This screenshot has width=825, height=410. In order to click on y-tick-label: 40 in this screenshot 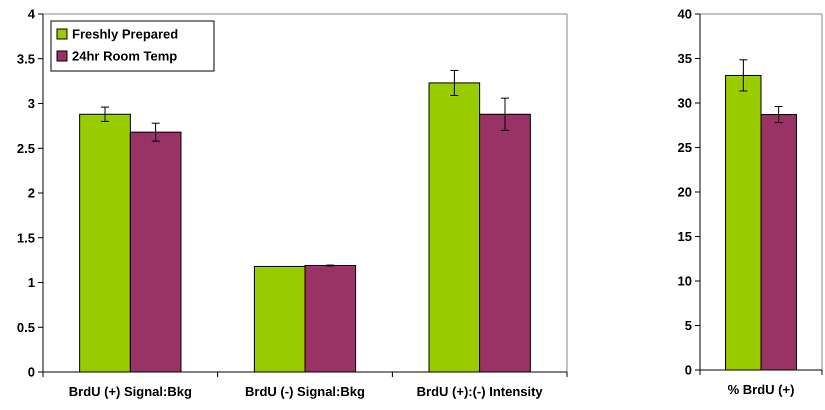, I will do `click(685, 14)`.